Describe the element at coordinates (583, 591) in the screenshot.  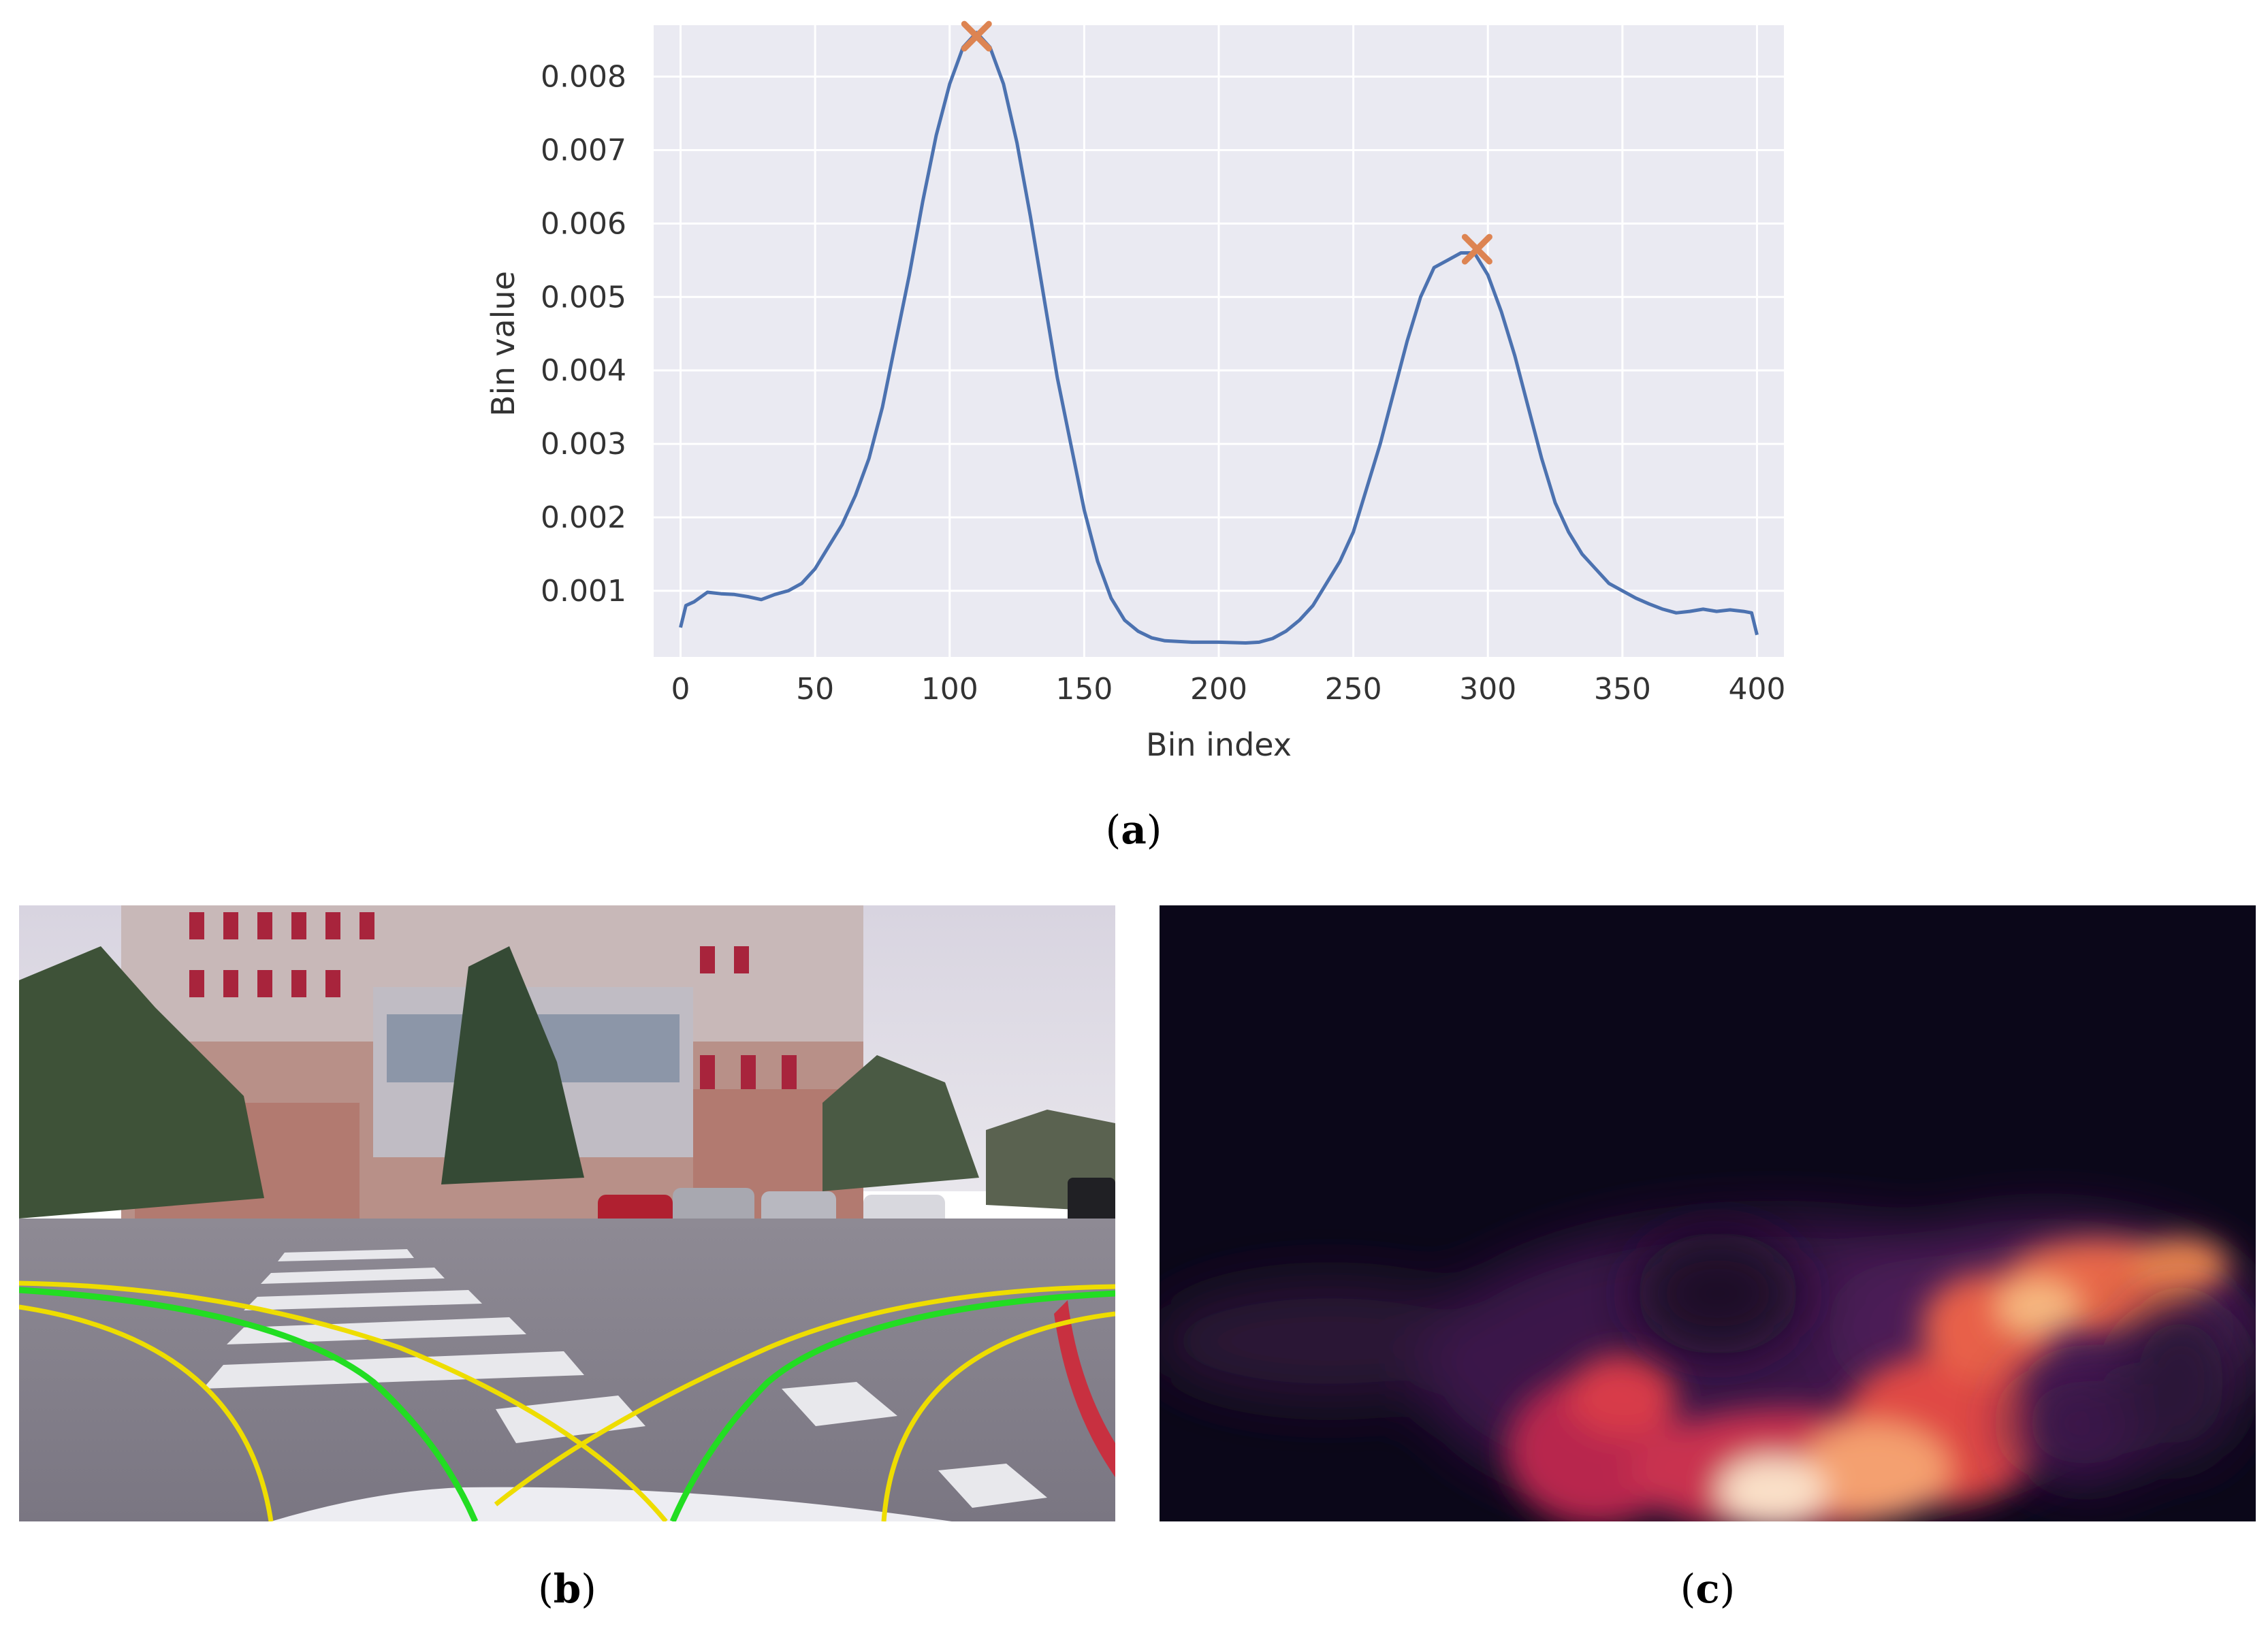
I see `y-tick-label: 0.001` at that location.